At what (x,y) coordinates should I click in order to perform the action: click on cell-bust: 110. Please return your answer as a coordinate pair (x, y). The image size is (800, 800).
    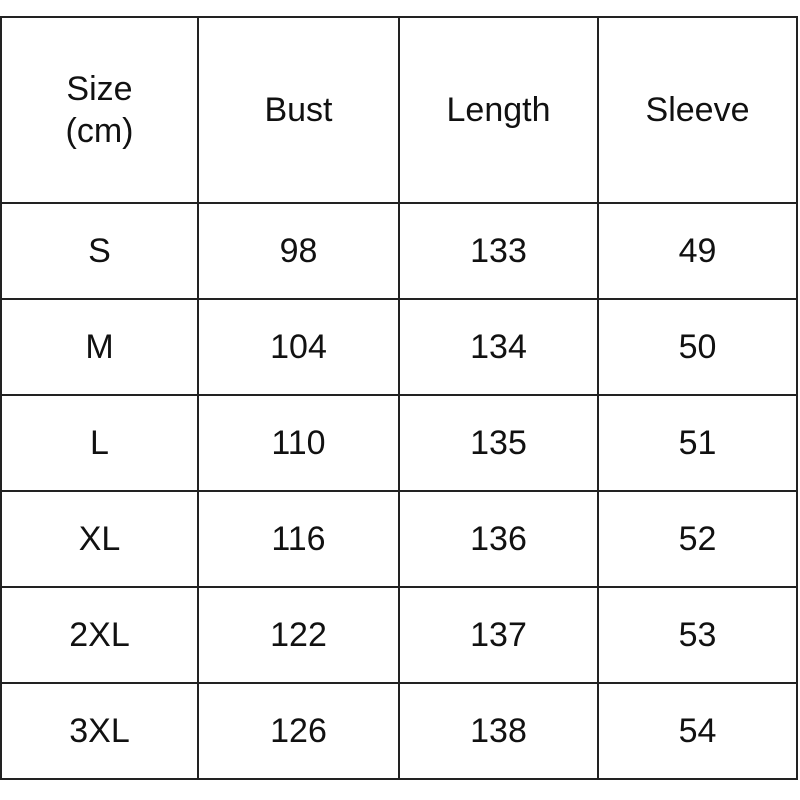
    Looking at the image, I should click on (298, 443).